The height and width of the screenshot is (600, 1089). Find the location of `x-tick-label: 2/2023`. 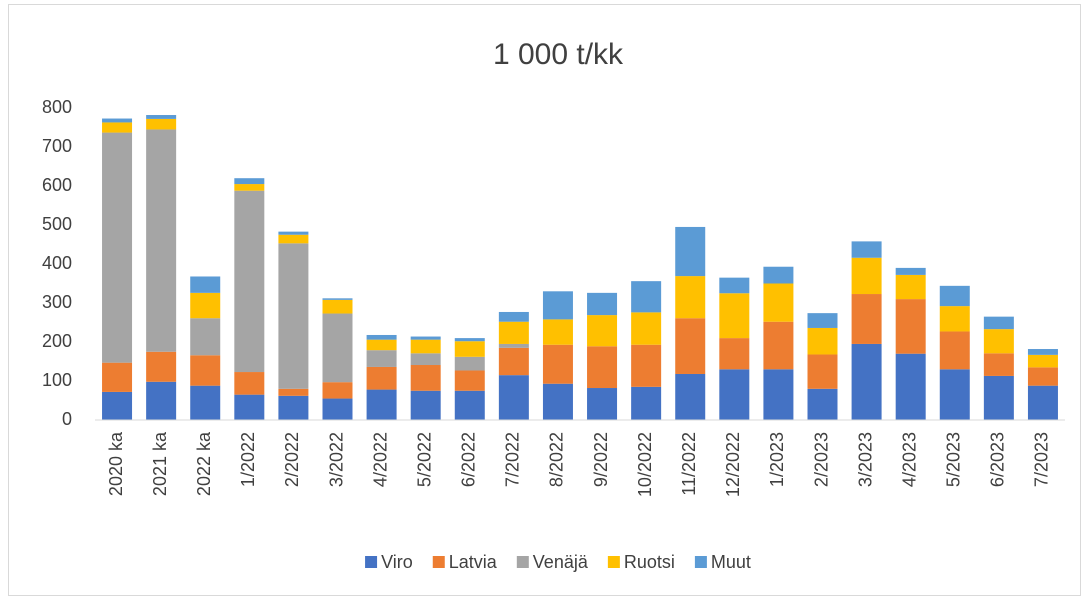

x-tick-label: 2/2023 is located at coordinates (821, 459).